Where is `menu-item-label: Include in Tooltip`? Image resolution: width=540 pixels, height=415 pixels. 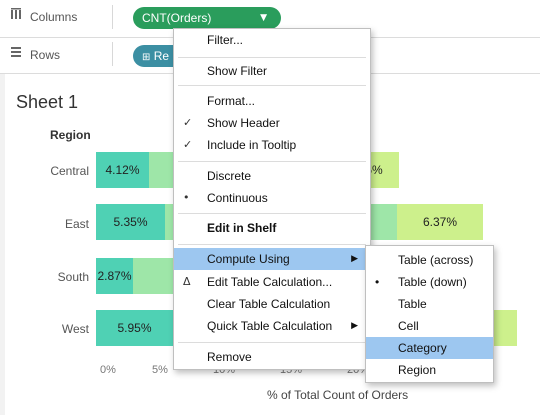
menu-item-label: Include in Tooltip is located at coordinates (252, 145).